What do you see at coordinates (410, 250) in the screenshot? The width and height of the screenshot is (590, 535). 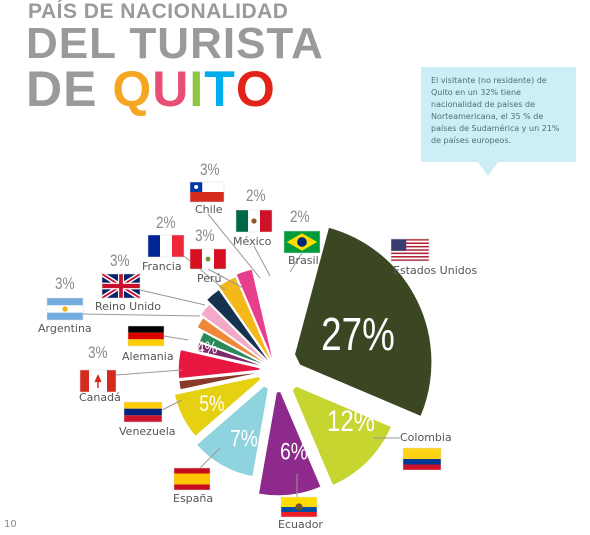 I see `flag-estados-unidos-icon` at bounding box center [410, 250].